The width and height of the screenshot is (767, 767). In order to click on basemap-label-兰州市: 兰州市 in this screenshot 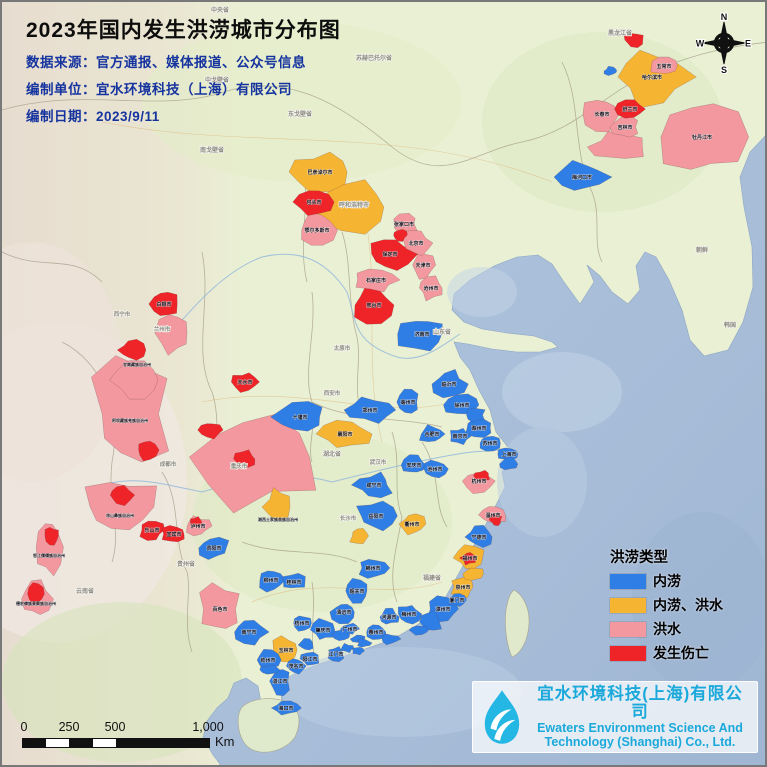, I will do `click(162, 329)`.